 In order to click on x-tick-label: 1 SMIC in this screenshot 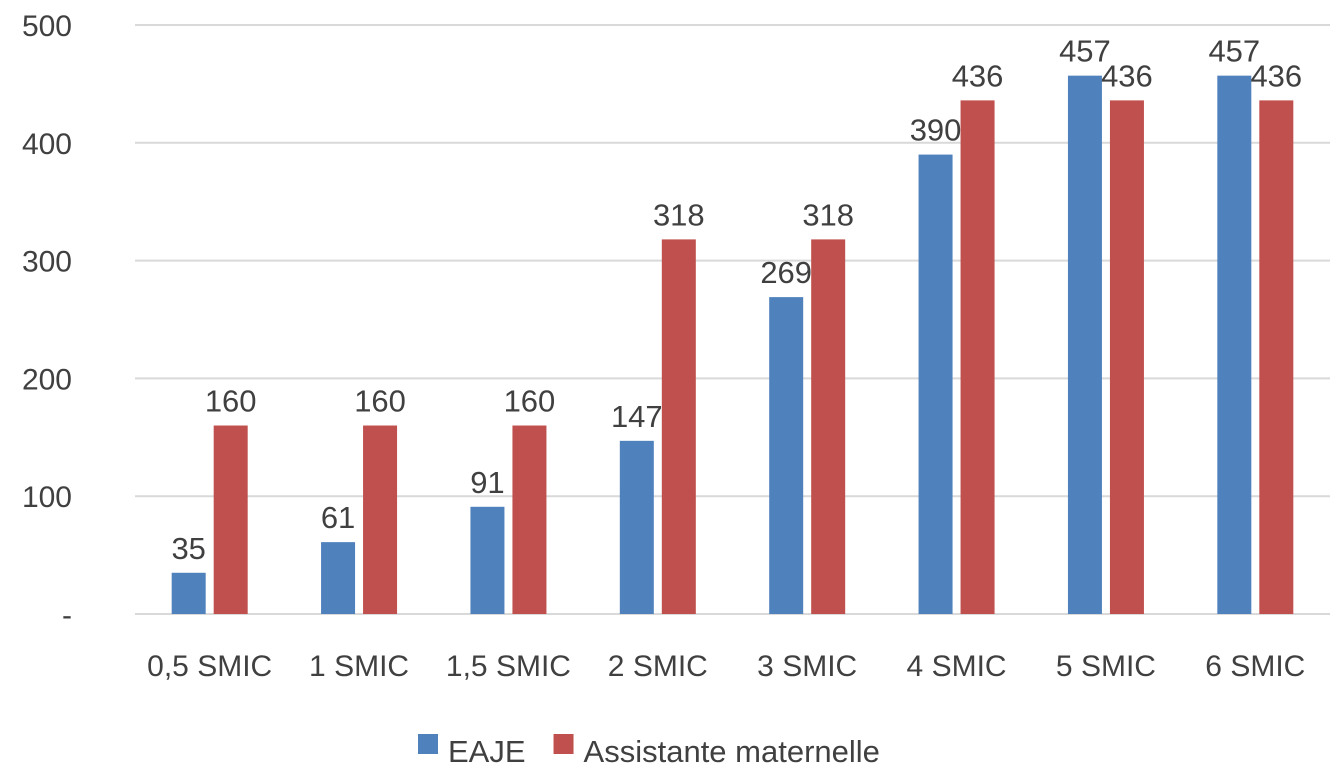, I will do `click(359, 666)`.